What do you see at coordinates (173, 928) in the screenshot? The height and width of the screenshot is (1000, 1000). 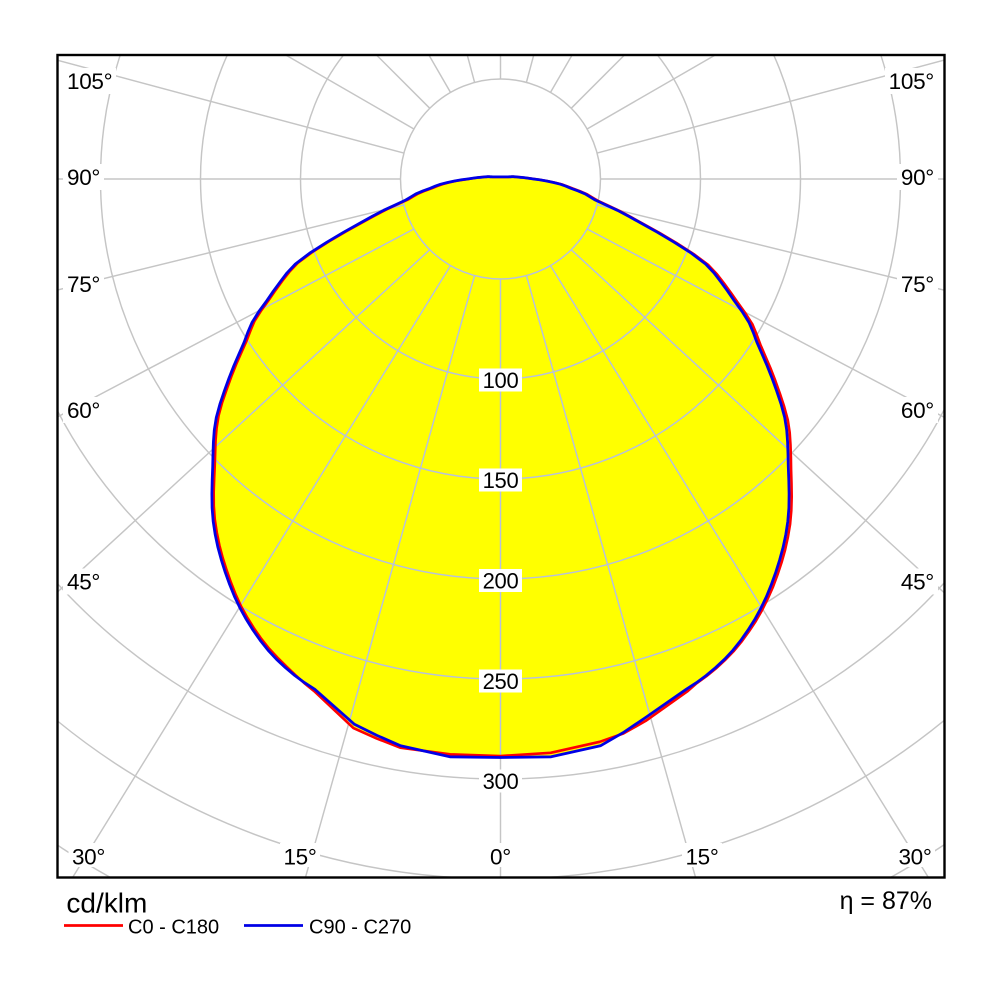 I see `svg-text: C0 - C180` at bounding box center [173, 928].